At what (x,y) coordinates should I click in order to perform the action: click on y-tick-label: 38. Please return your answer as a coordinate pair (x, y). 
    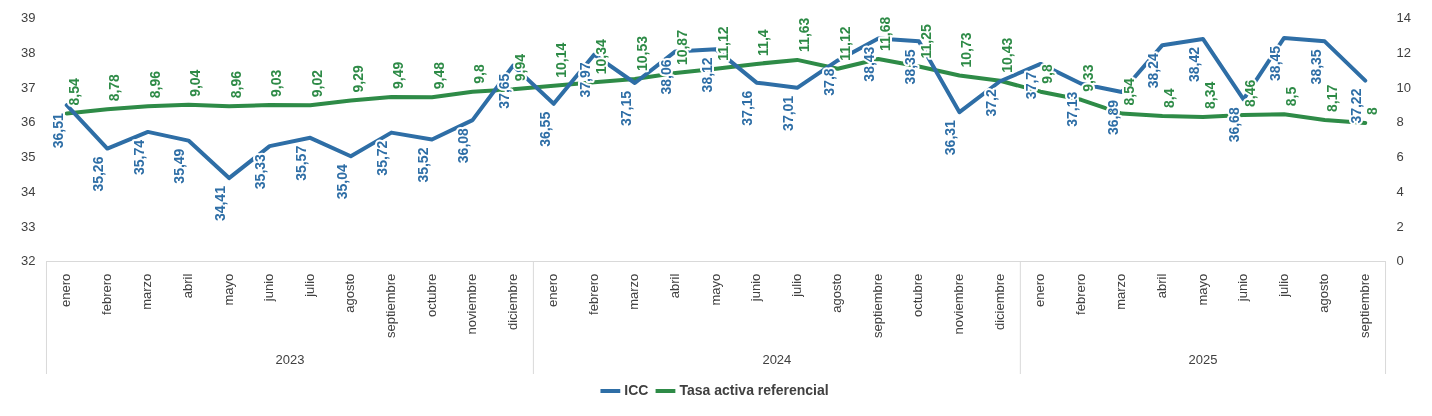
    Looking at the image, I should click on (28, 53).